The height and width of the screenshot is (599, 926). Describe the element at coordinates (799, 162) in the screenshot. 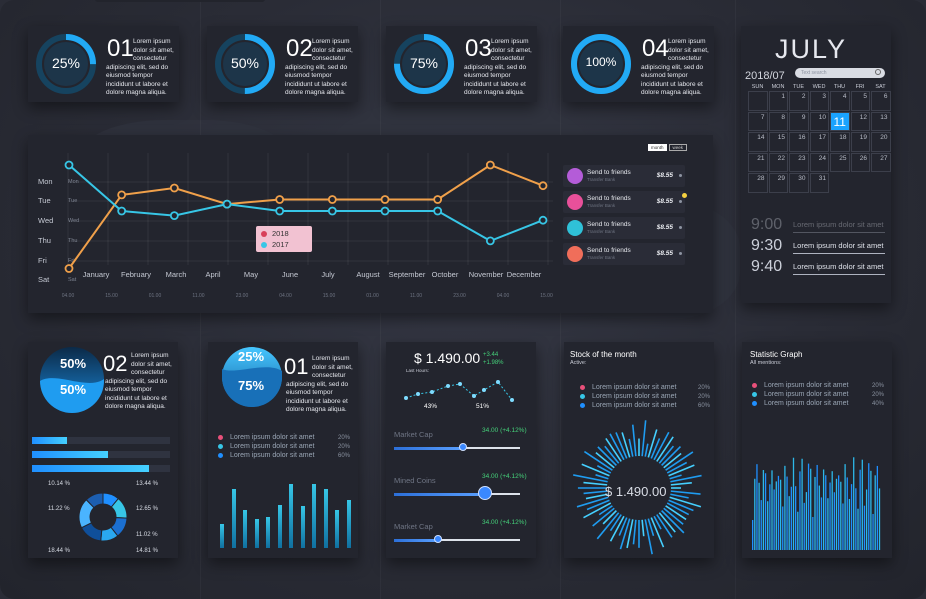

I see `calendar-day: 23` at that location.